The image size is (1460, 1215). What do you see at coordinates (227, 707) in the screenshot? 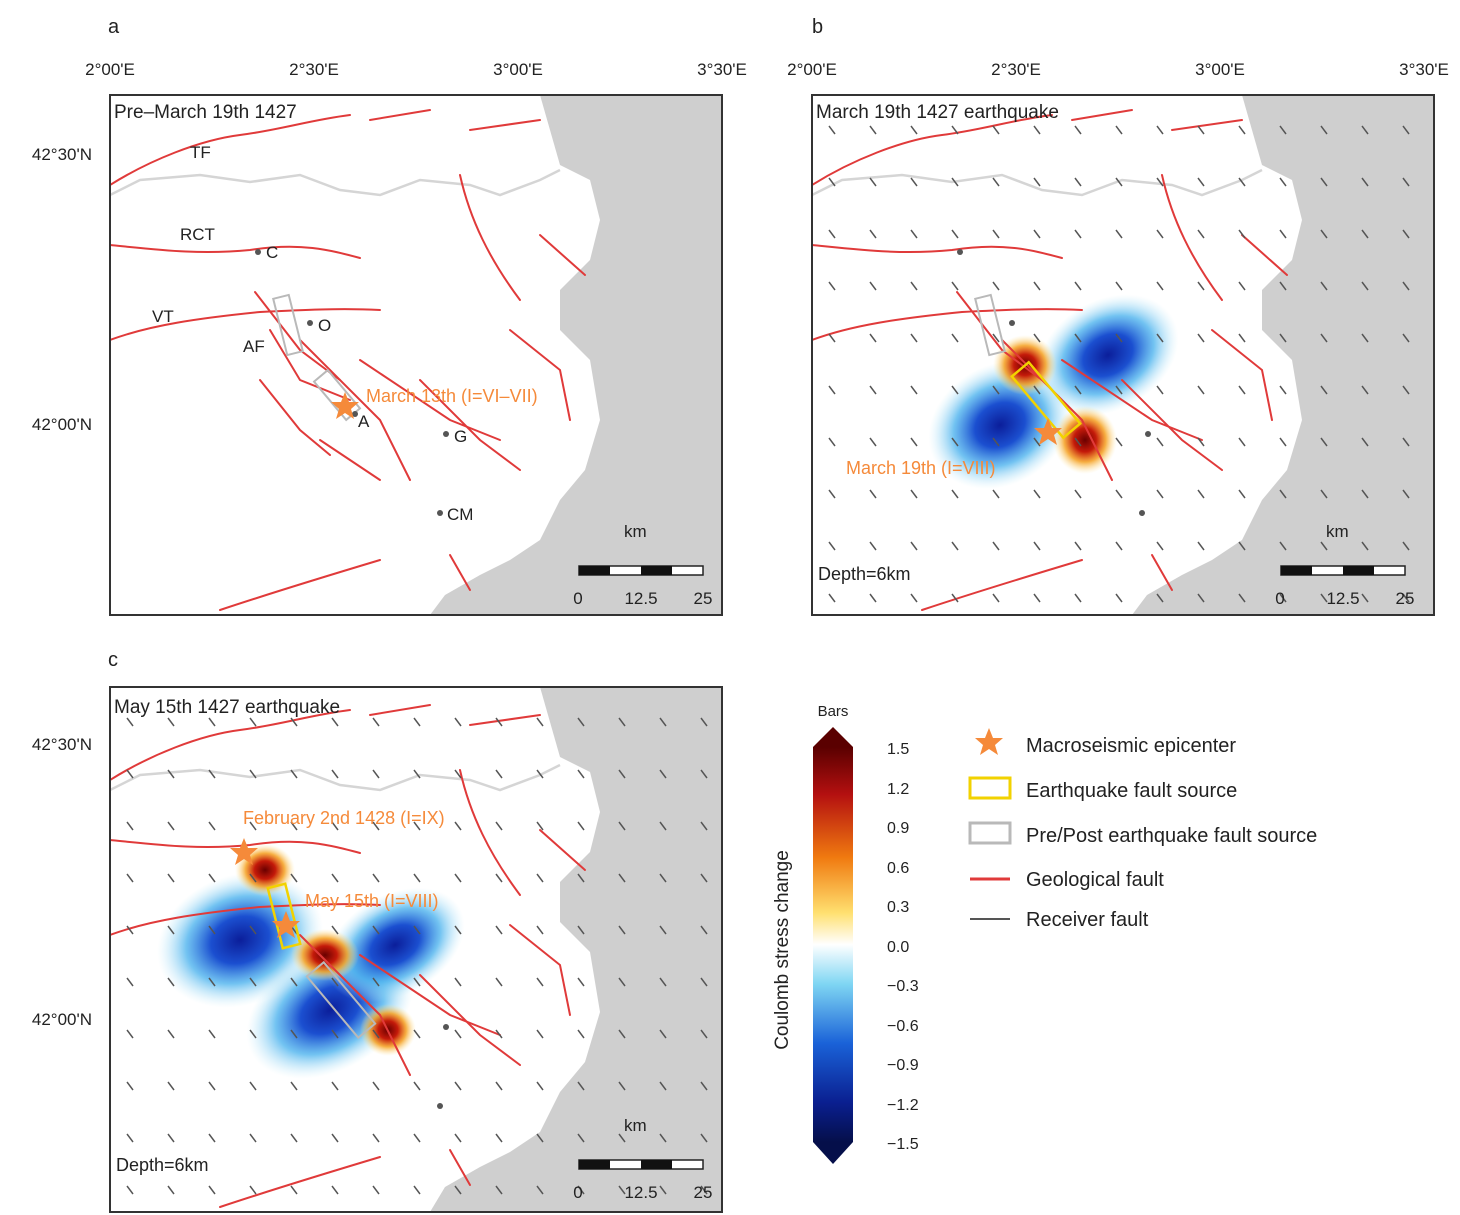
I see `panel-c-title: May 15th 1427 earthquake` at bounding box center [227, 707].